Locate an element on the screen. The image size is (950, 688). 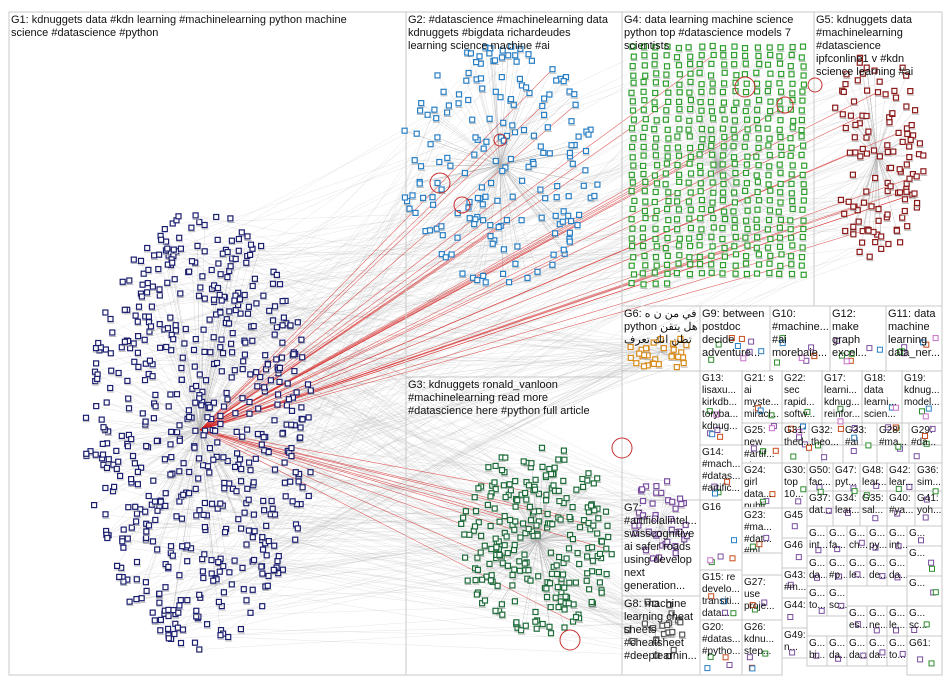
highlight-node is located at coordinates (462, 205).